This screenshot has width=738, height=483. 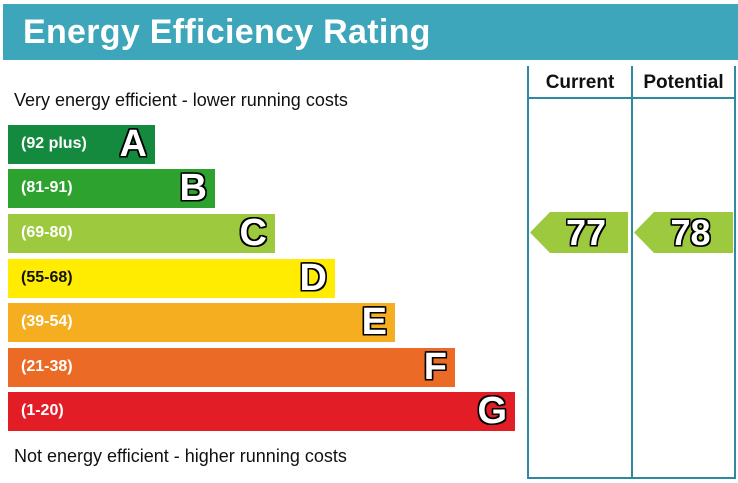 I want to click on title-banner: Energy Efficiency Rating, so click(x=370, y=32).